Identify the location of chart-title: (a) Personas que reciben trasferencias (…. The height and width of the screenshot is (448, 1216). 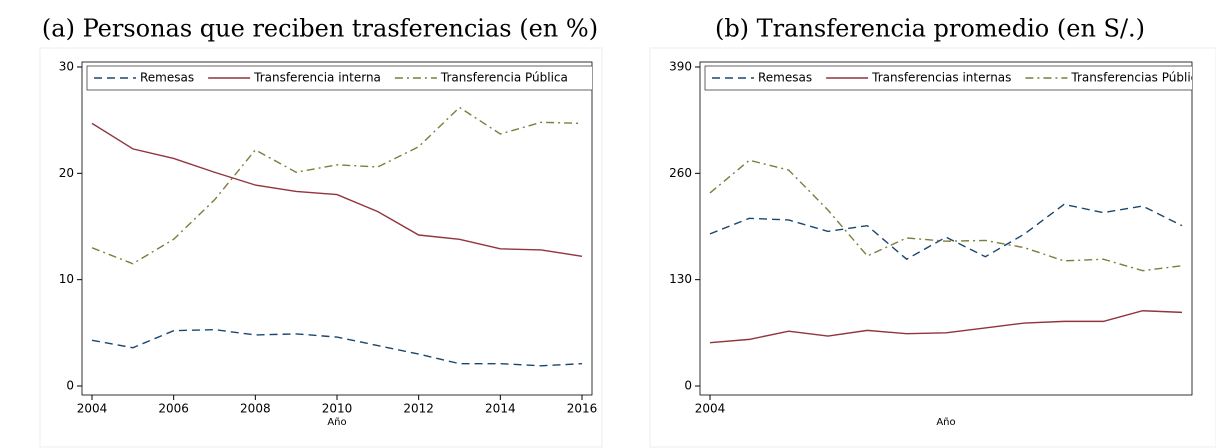
(320, 29).